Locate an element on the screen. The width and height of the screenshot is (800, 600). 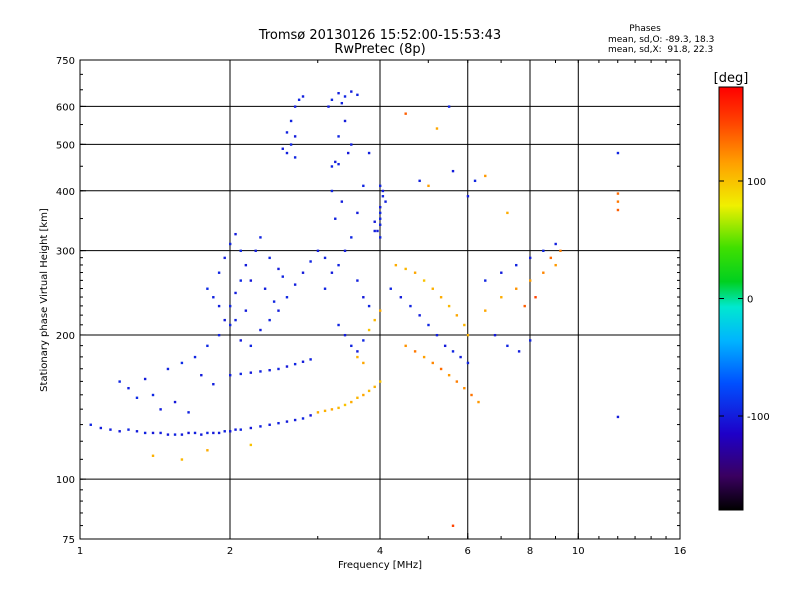
y-tick-label: 75 is located at coordinates (68, 540).